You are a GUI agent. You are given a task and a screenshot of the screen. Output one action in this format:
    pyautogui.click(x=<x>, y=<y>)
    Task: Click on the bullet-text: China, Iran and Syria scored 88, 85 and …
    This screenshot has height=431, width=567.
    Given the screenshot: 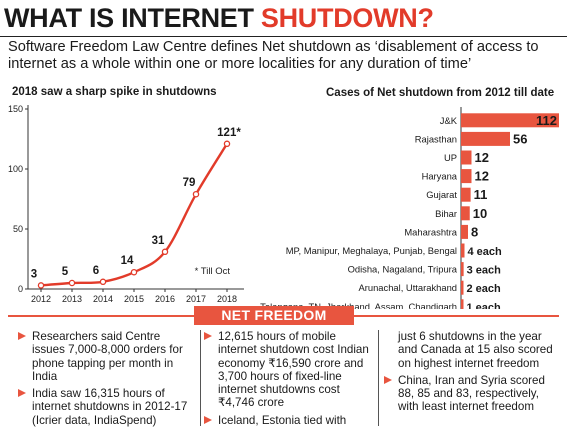 What is the action you would take?
    pyautogui.click(x=471, y=393)
    